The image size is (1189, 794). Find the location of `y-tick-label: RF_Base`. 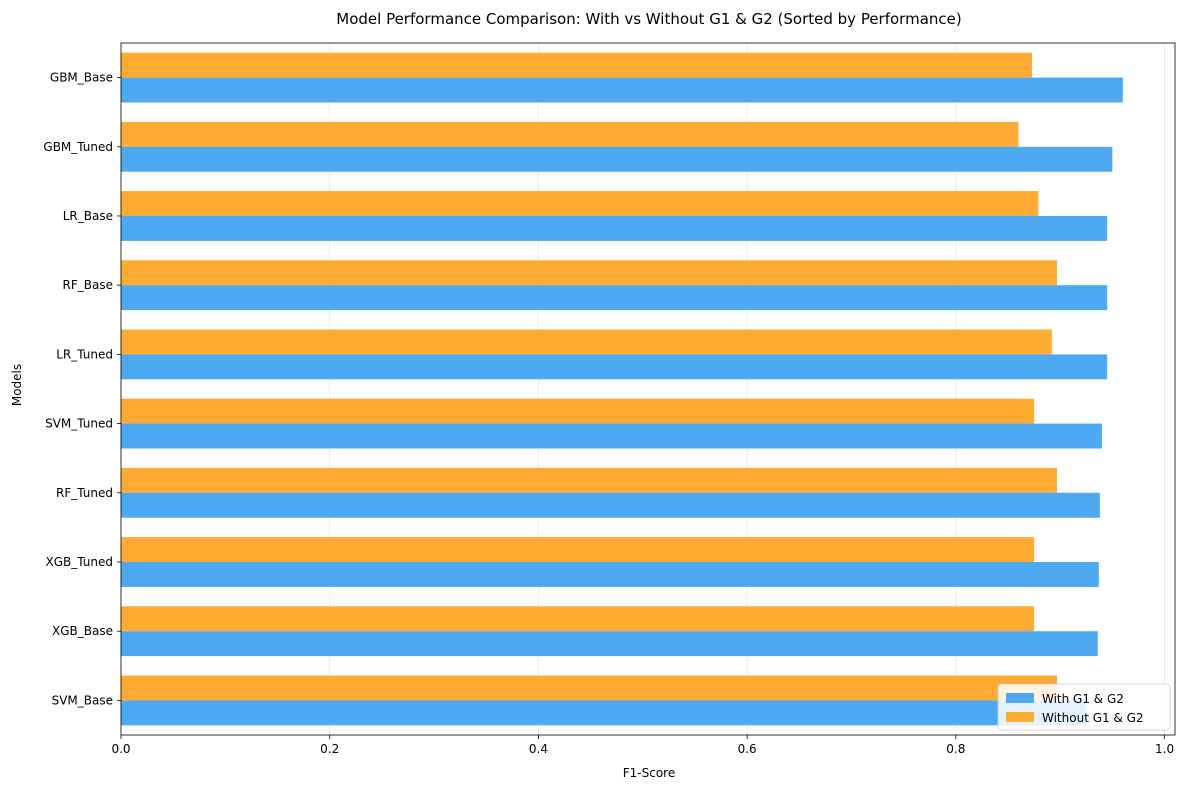

y-tick-label: RF_Base is located at coordinates (88, 285).